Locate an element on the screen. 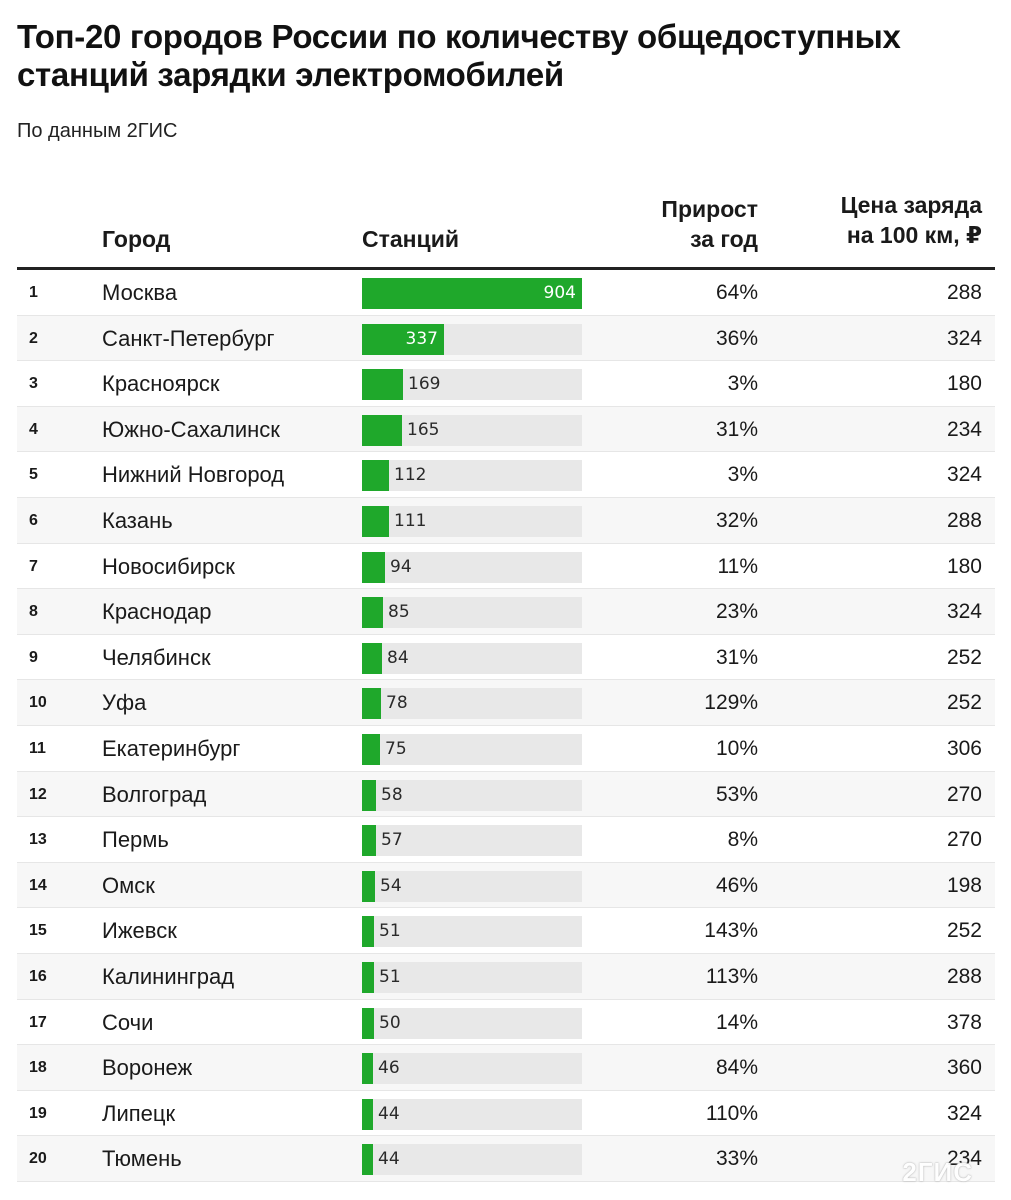 The image size is (1011, 1200). price-cell: 198 is located at coordinates (964, 885).